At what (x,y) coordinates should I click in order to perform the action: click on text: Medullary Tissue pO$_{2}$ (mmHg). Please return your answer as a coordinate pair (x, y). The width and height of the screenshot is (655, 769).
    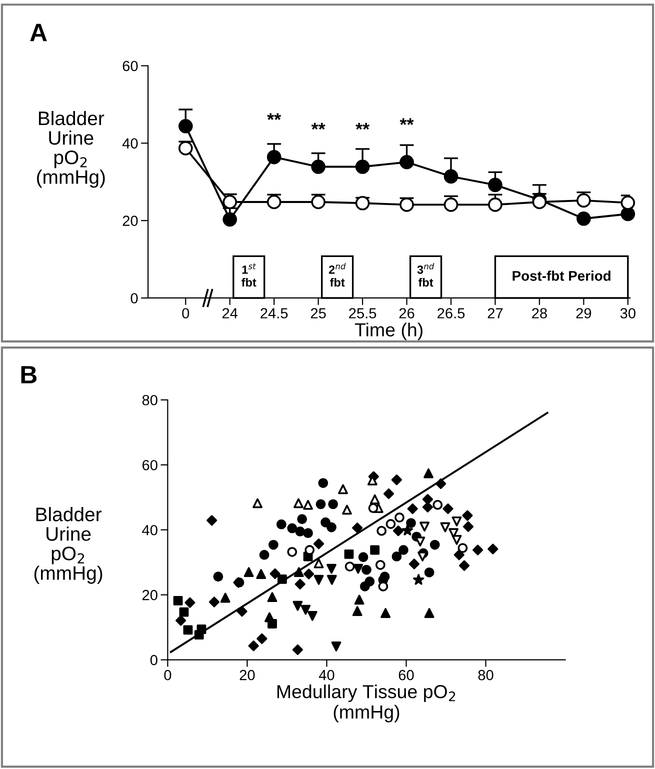
    Looking at the image, I should click on (366, 703).